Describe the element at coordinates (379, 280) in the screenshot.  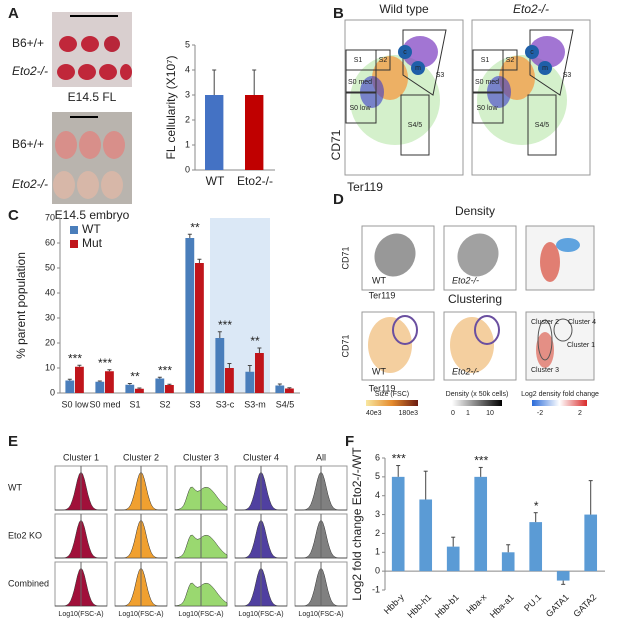
I see `sample-label: WT` at that location.